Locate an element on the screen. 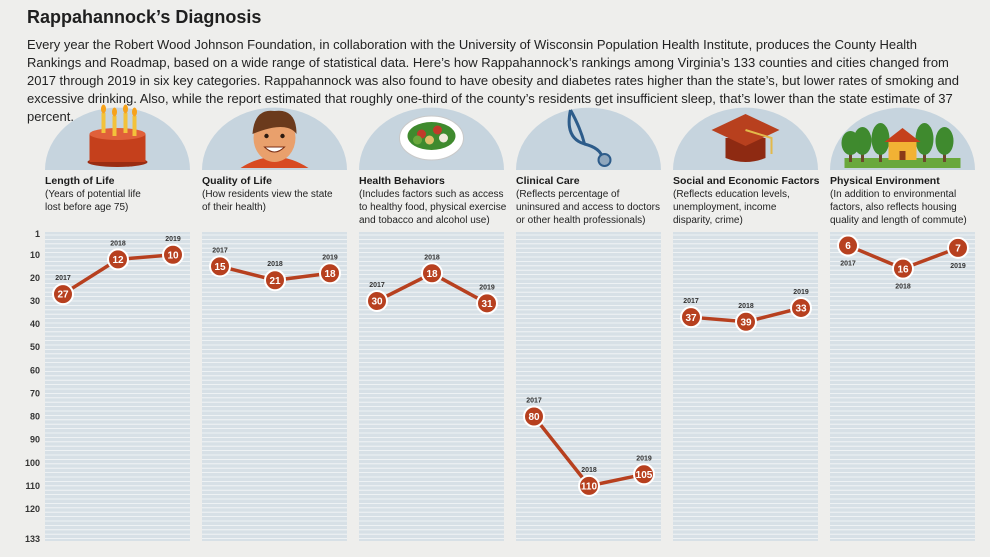  category-description: lost before age 75) is located at coordinates (86, 207).